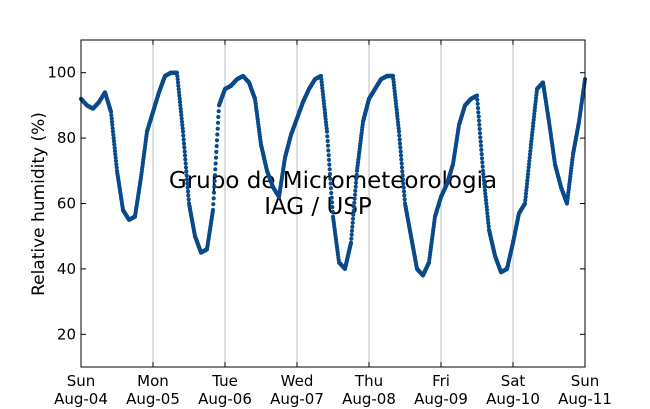  I want to click on y-tick-label: 100, so click(61, 73).